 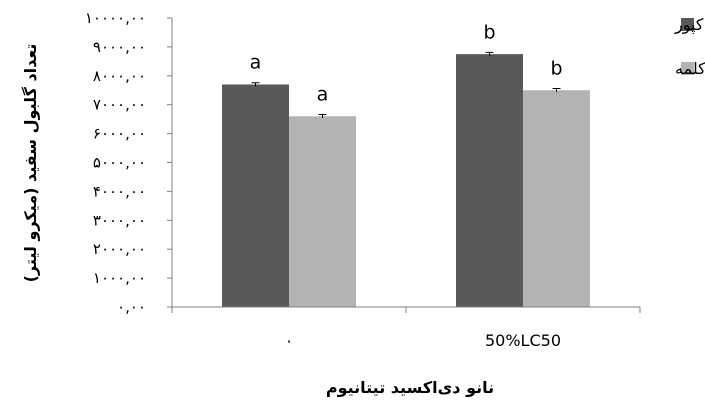 What do you see at coordinates (131, 307) in the screenshot?
I see `y-tick-label: ۰,۰۰` at bounding box center [131, 307].